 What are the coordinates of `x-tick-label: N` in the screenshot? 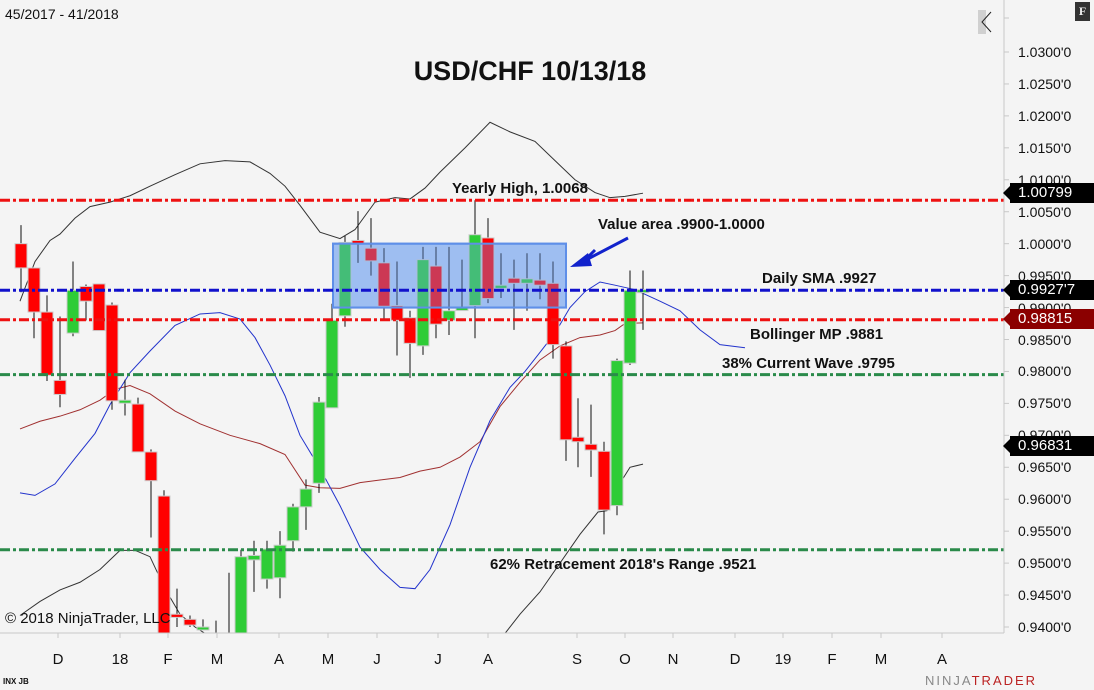 It's located at (673, 659).